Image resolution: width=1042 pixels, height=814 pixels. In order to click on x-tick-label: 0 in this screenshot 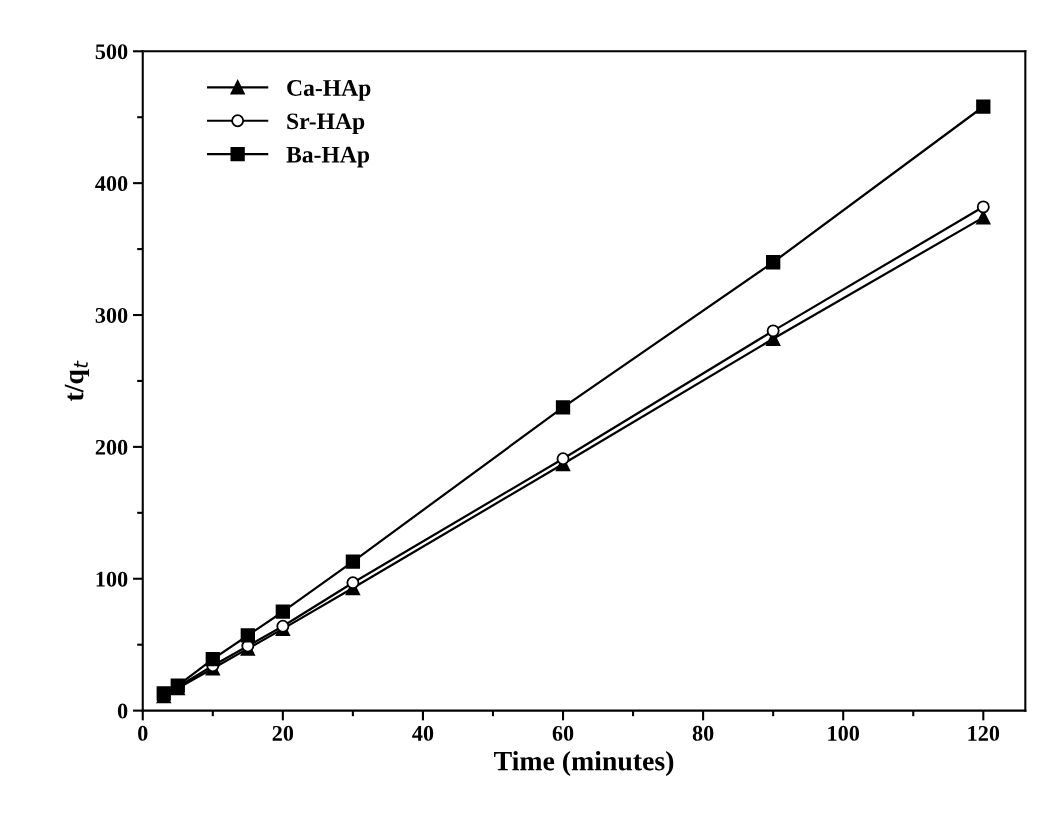, I will do `click(143, 733)`.